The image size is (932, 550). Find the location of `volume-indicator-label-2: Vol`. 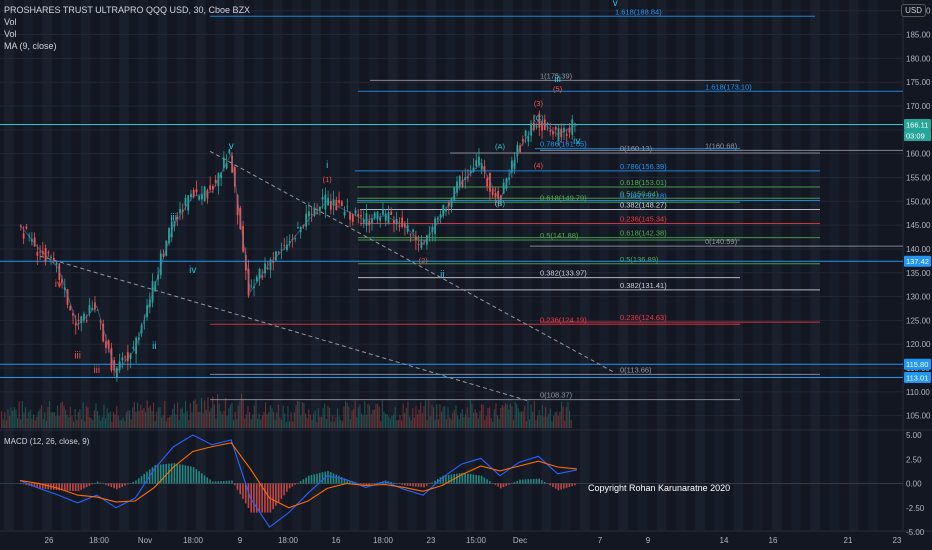

volume-indicator-label-2: Vol is located at coordinates (10, 34).